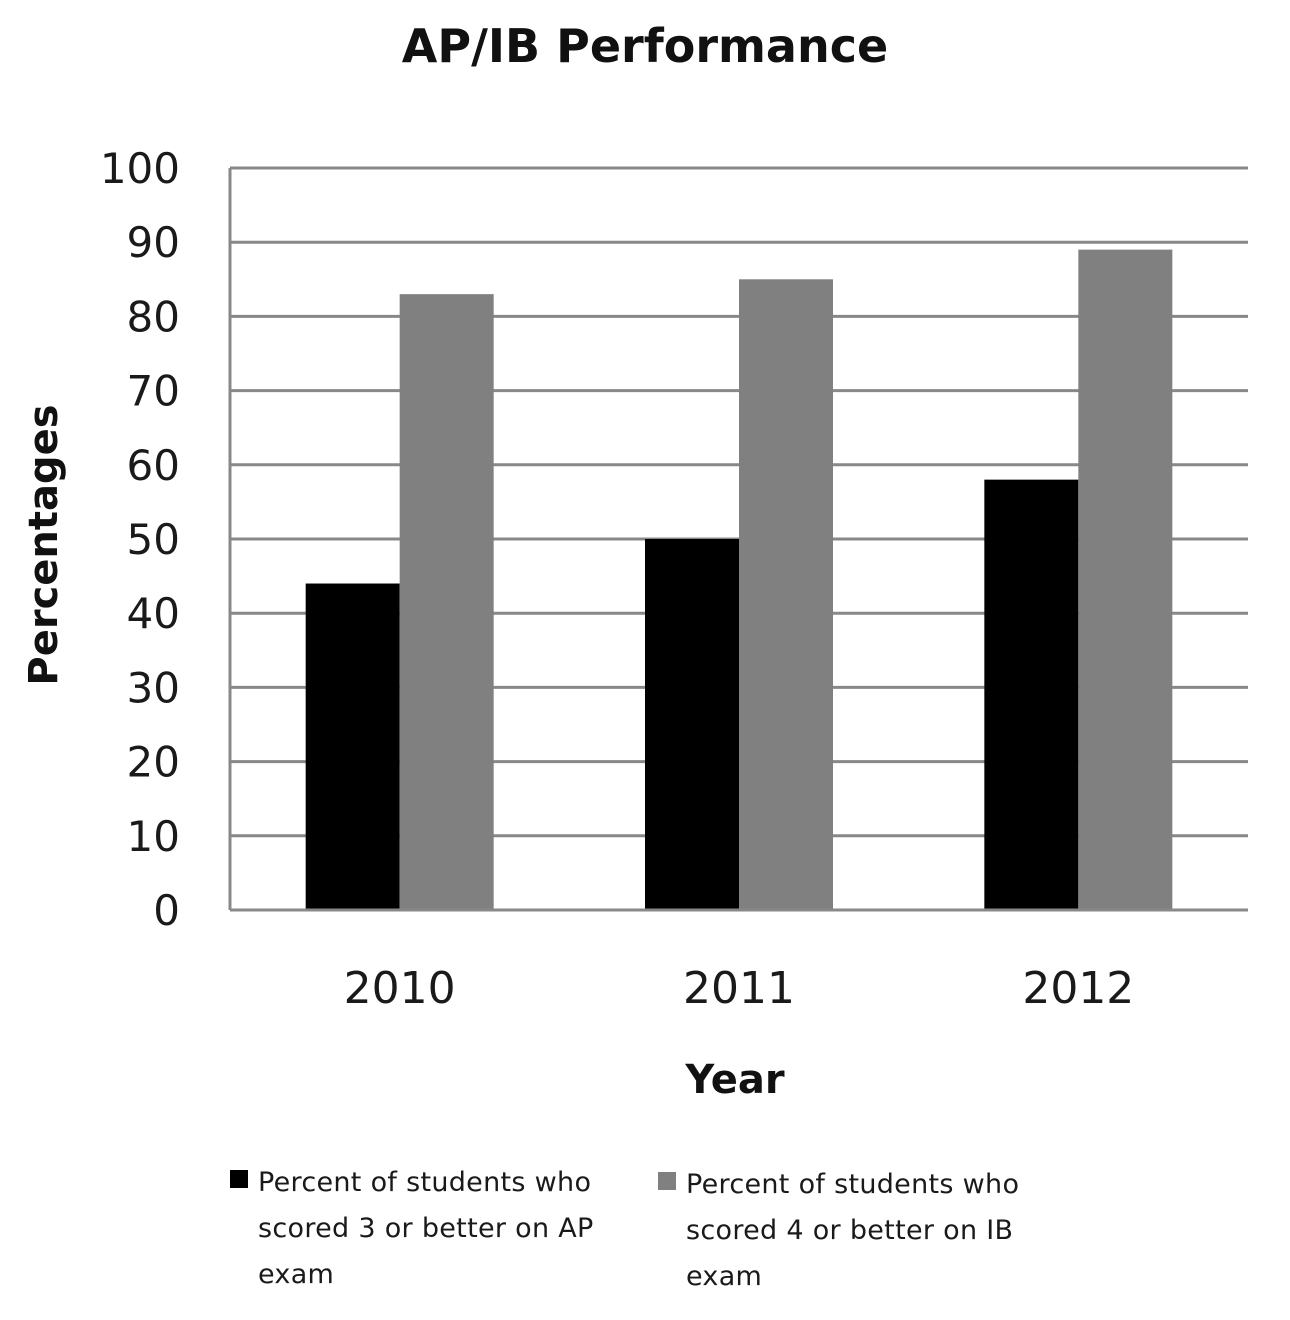 This screenshot has width=1290, height=1320. What do you see at coordinates (153, 687) in the screenshot?
I see `y-tick-label: 30` at bounding box center [153, 687].